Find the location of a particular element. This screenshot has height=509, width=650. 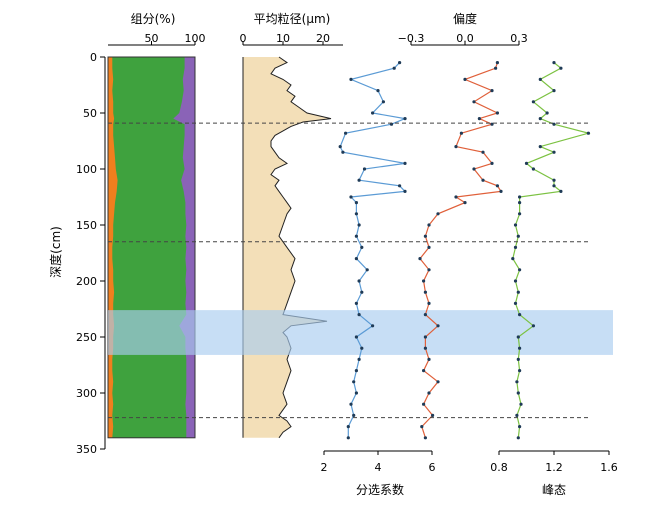

kurtosis-tick-label: 1.6 is located at coordinates (609, 467).